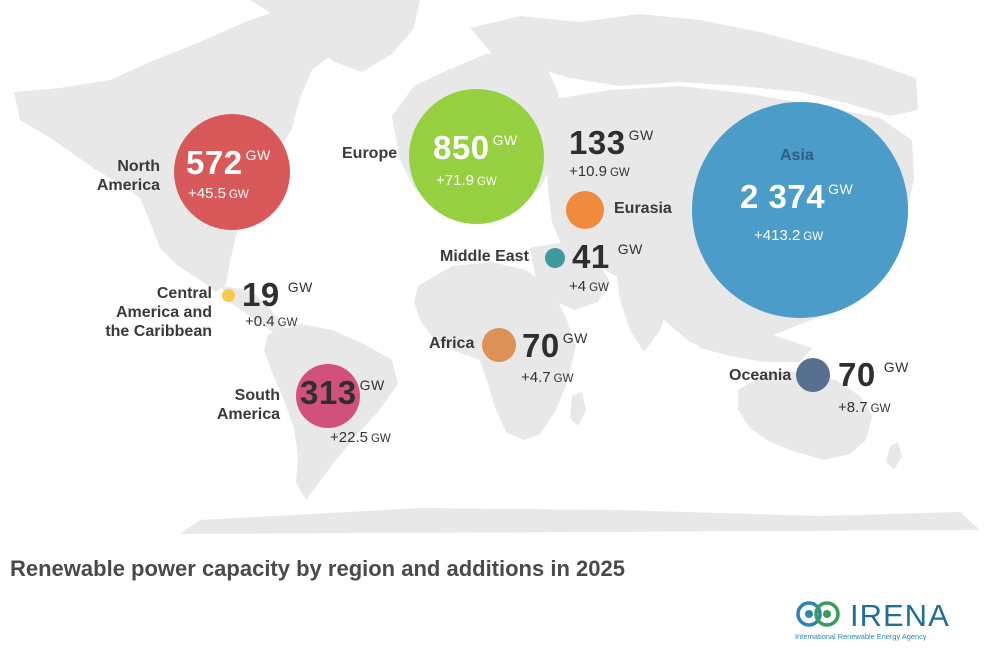  I want to click on central-america-unit: GW, so click(300, 287).